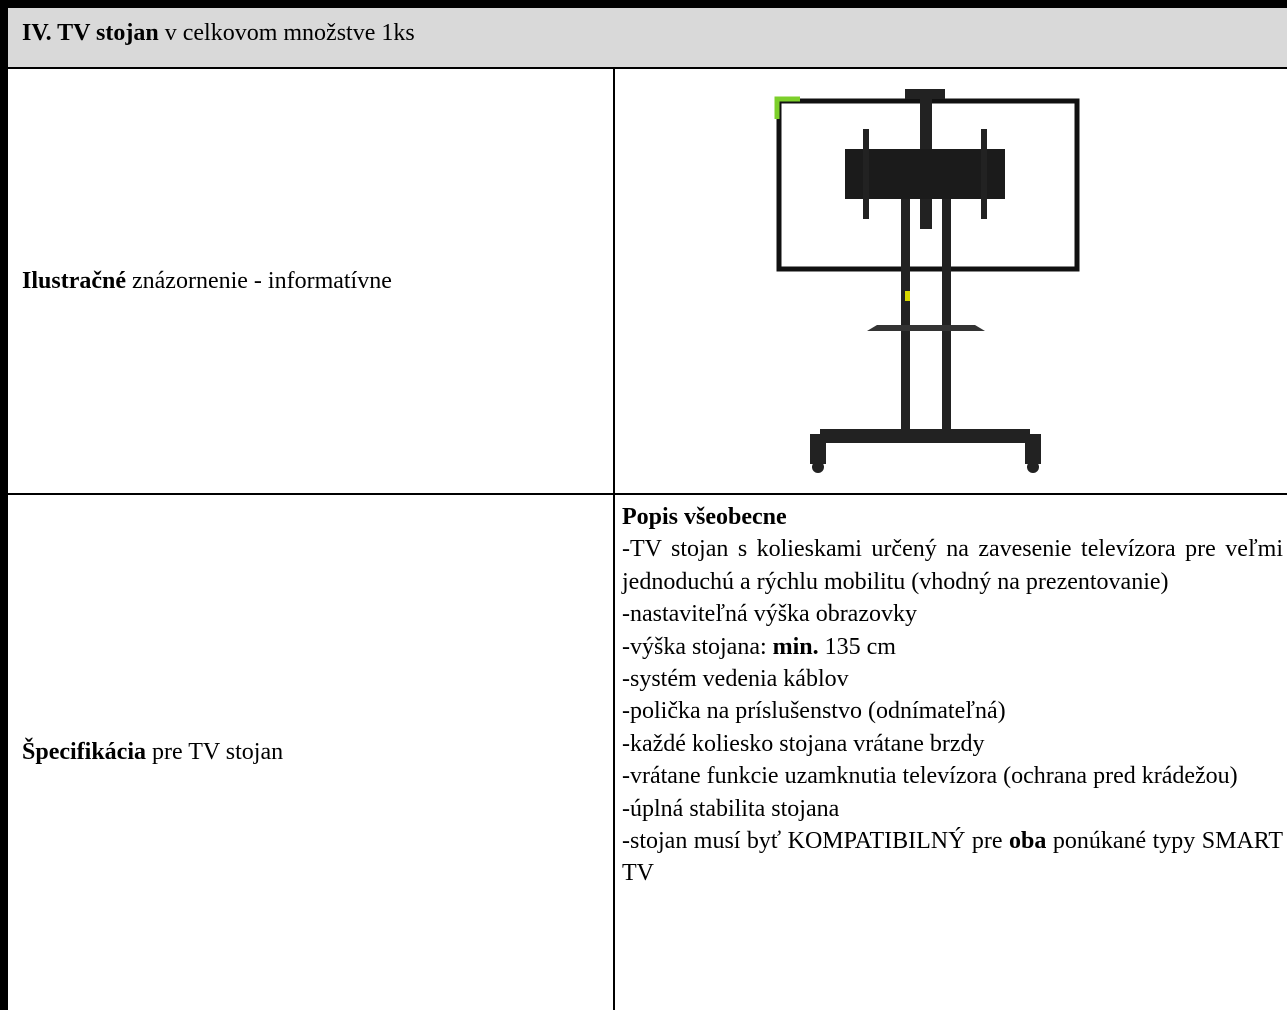 The image size is (1287, 1010). Describe the element at coordinates (814, 711) in the screenshot. I see `item-text: -polička na príslušenstvo (odnímateľná)` at that location.